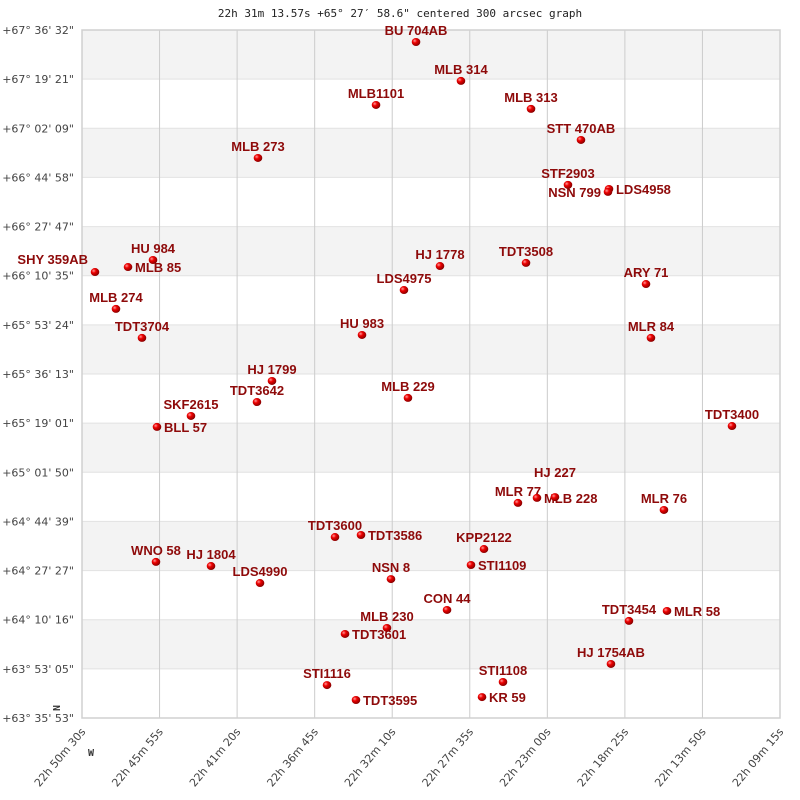  Describe the element at coordinates (439, 254) in the screenshot. I see `star-label: HJ 1778` at that location.